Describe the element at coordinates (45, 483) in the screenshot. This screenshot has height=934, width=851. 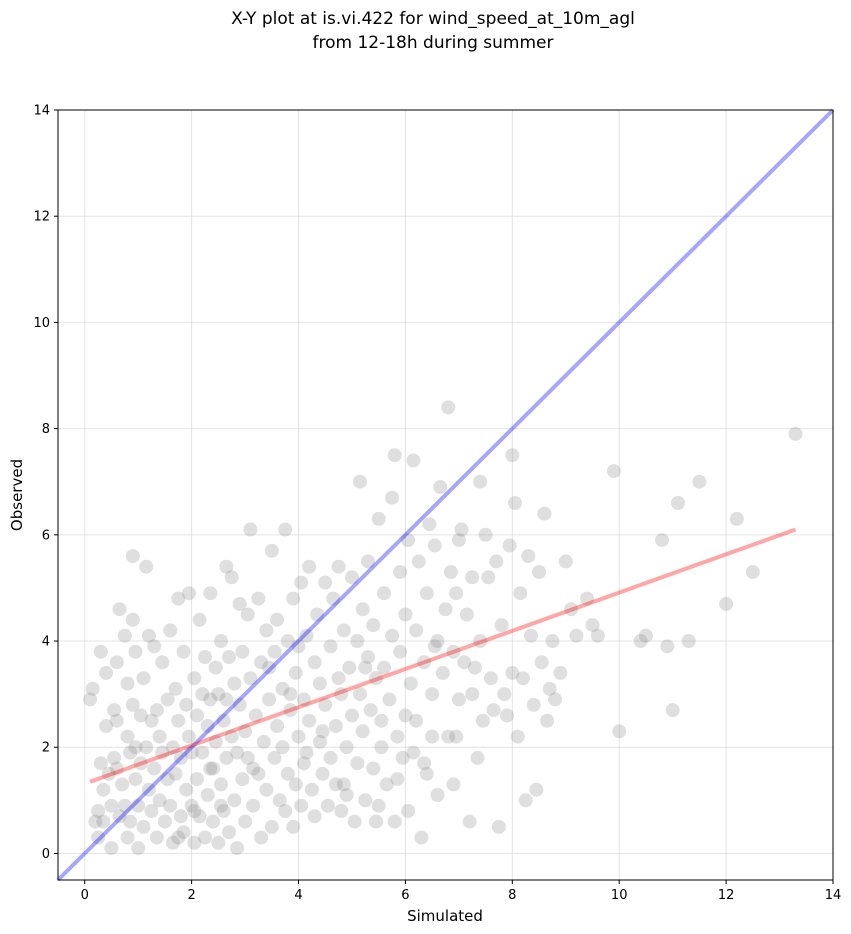
I see `y-axis-ticks: 0 2 4 6 8 10 12 14` at that location.